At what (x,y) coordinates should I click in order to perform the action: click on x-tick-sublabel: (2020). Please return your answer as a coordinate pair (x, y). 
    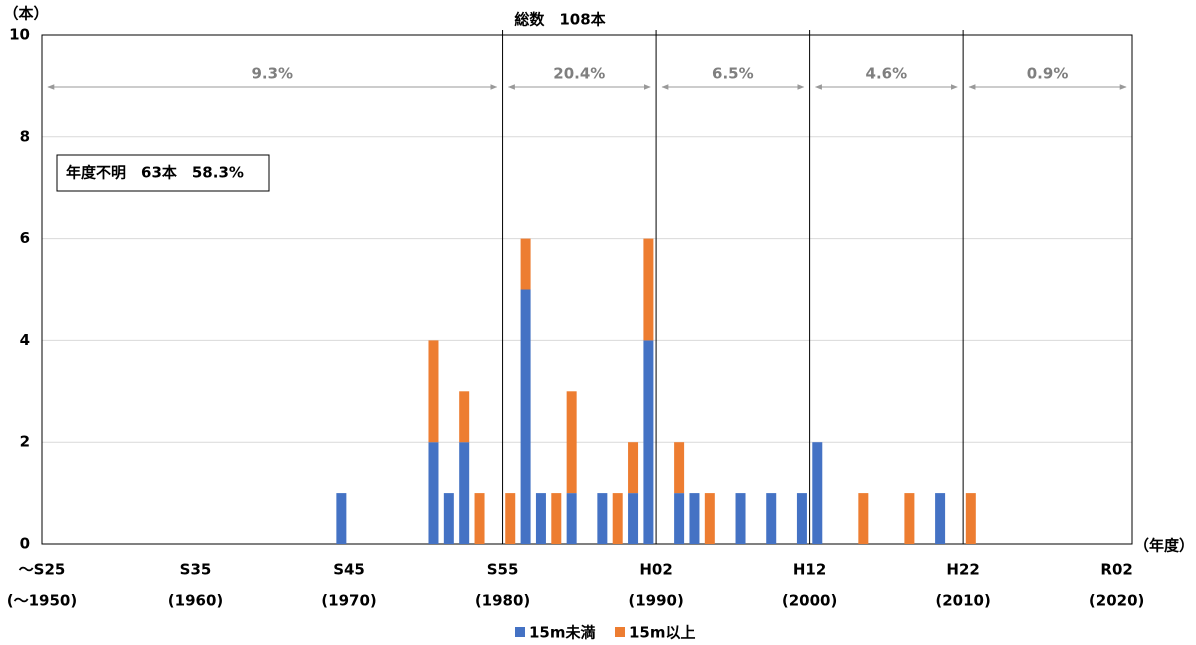
    Looking at the image, I should click on (1116, 601).